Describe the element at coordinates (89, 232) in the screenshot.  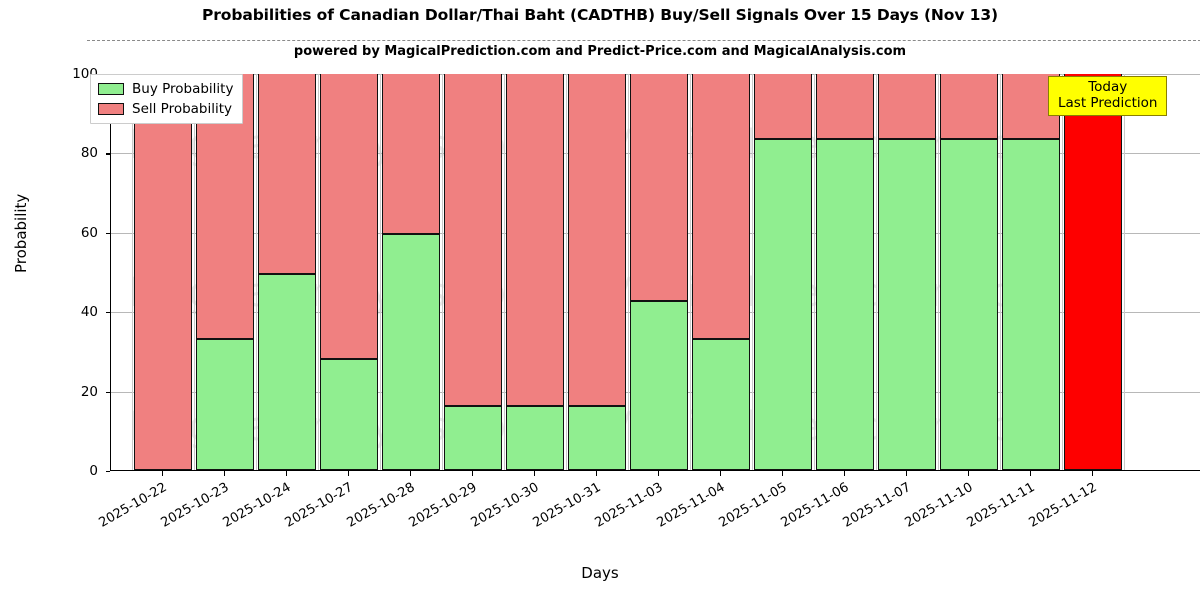
I see `y-tick-label: 60` at that location.